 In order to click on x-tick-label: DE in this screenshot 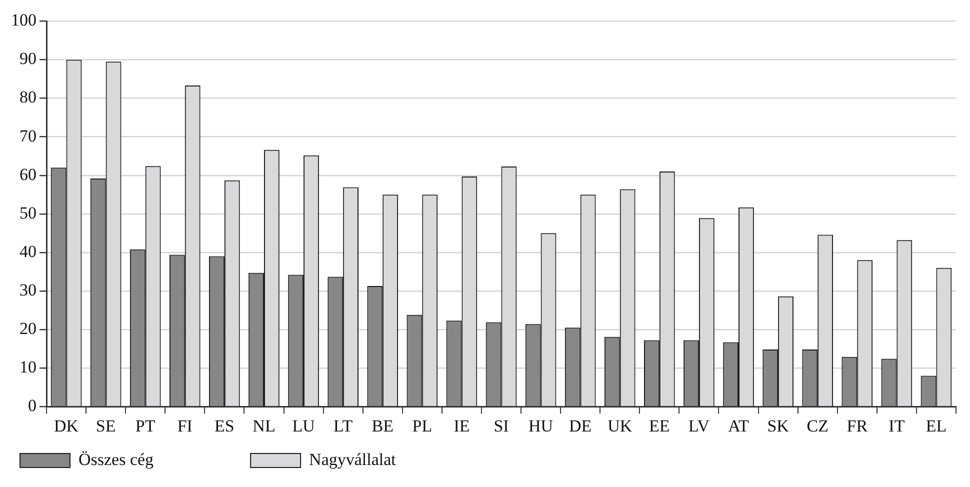, I will do `click(580, 426)`.